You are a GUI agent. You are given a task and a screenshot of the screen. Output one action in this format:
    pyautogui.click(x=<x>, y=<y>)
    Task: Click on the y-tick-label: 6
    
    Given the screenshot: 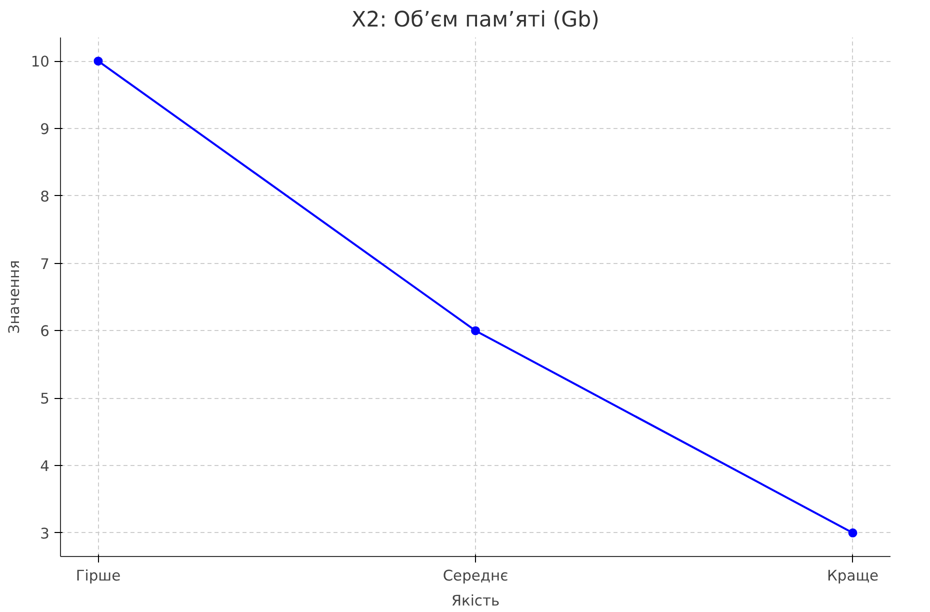 What is the action you would take?
    pyautogui.click(x=45, y=331)
    